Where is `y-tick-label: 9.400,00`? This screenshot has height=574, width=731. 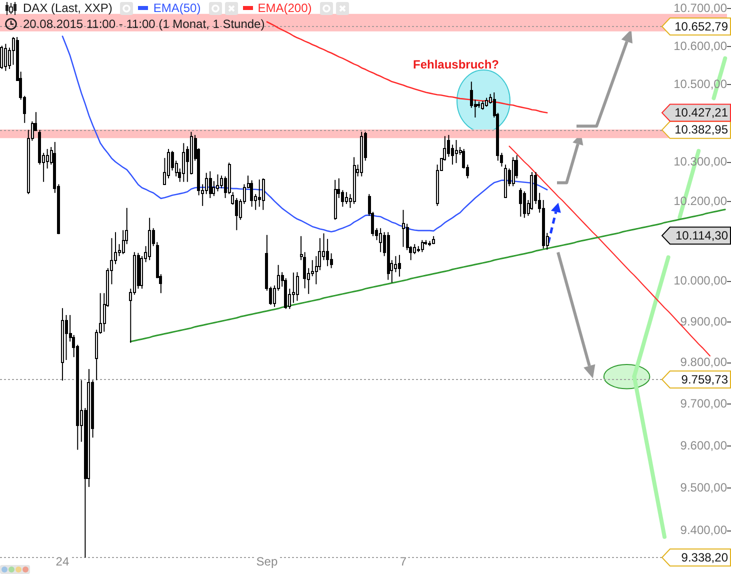 y-tick-label: 9.400,00 is located at coordinates (704, 530).